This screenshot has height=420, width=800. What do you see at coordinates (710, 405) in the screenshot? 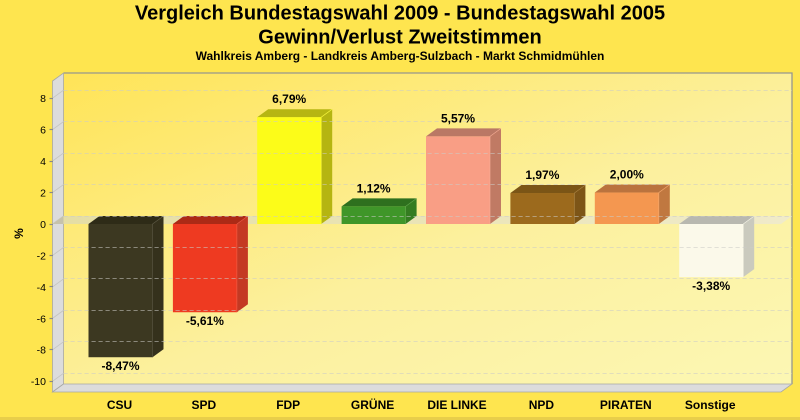
I see `svg-text: Sonstige` at bounding box center [710, 405].